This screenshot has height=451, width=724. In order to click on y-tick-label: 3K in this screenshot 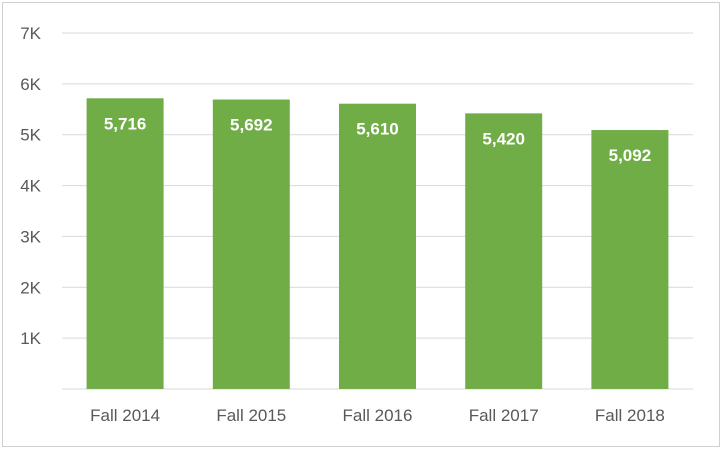, I will do `click(30, 236)`.